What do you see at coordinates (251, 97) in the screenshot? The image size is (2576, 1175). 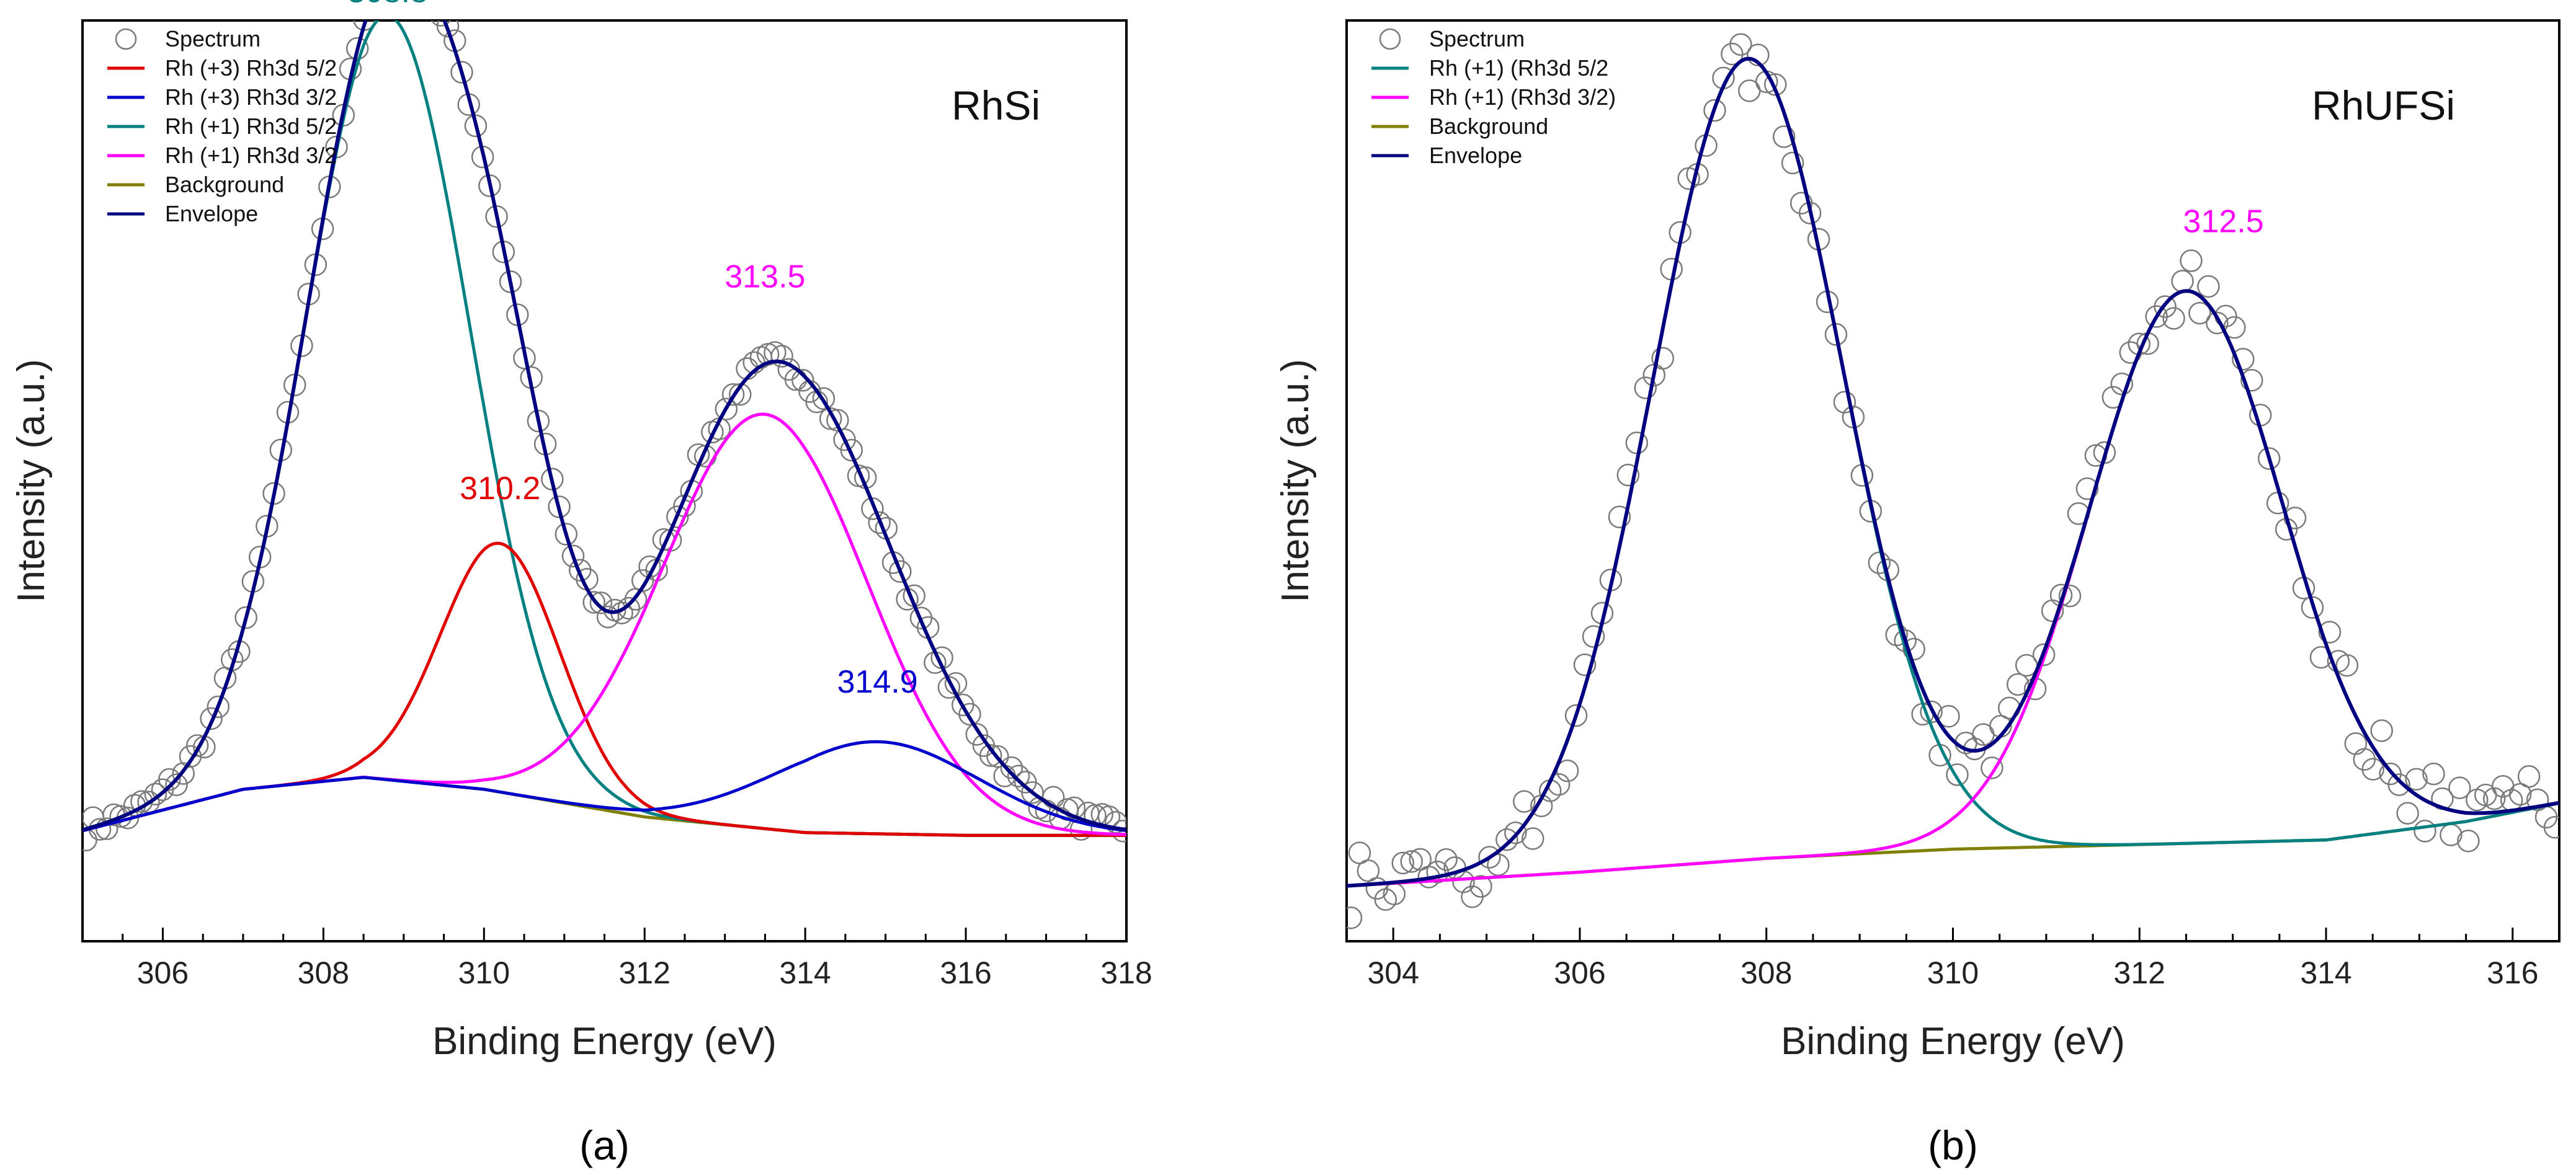 I see `legend-label: Rh (+3) Rh3d 3/2` at bounding box center [251, 97].